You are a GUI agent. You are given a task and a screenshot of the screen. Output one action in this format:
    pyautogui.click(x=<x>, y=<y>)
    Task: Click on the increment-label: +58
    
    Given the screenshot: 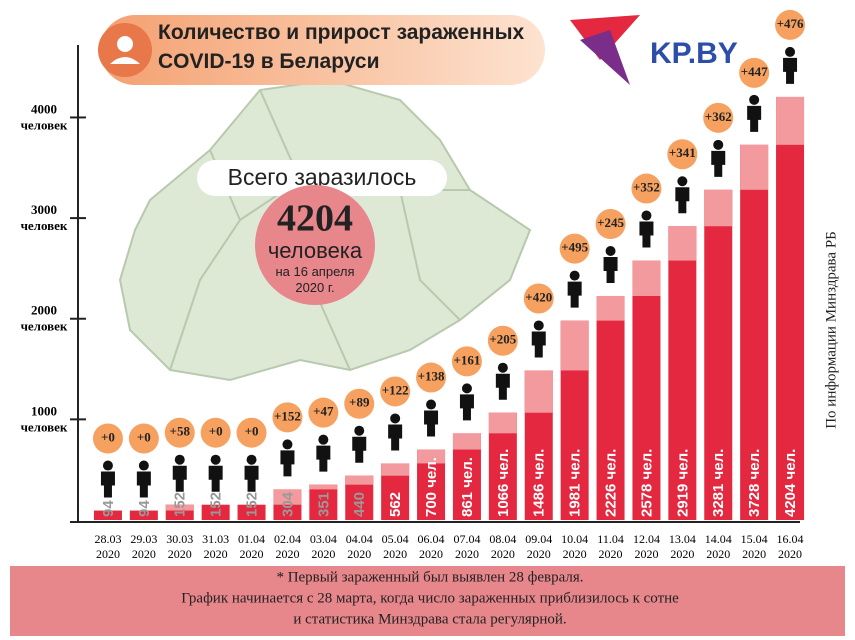 What is the action you would take?
    pyautogui.click(x=180, y=431)
    